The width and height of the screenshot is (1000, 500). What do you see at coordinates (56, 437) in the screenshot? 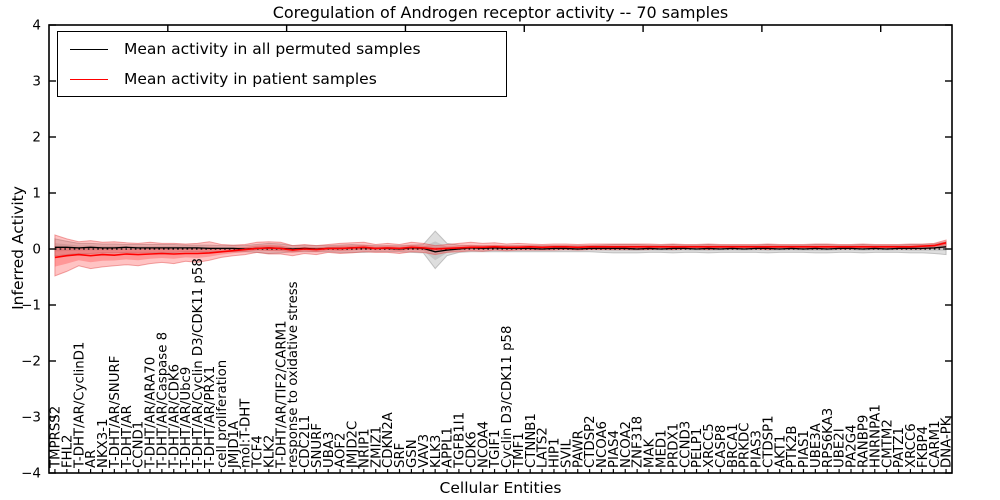
I see `x-category-label: TMPRSS2` at bounding box center [56, 437].